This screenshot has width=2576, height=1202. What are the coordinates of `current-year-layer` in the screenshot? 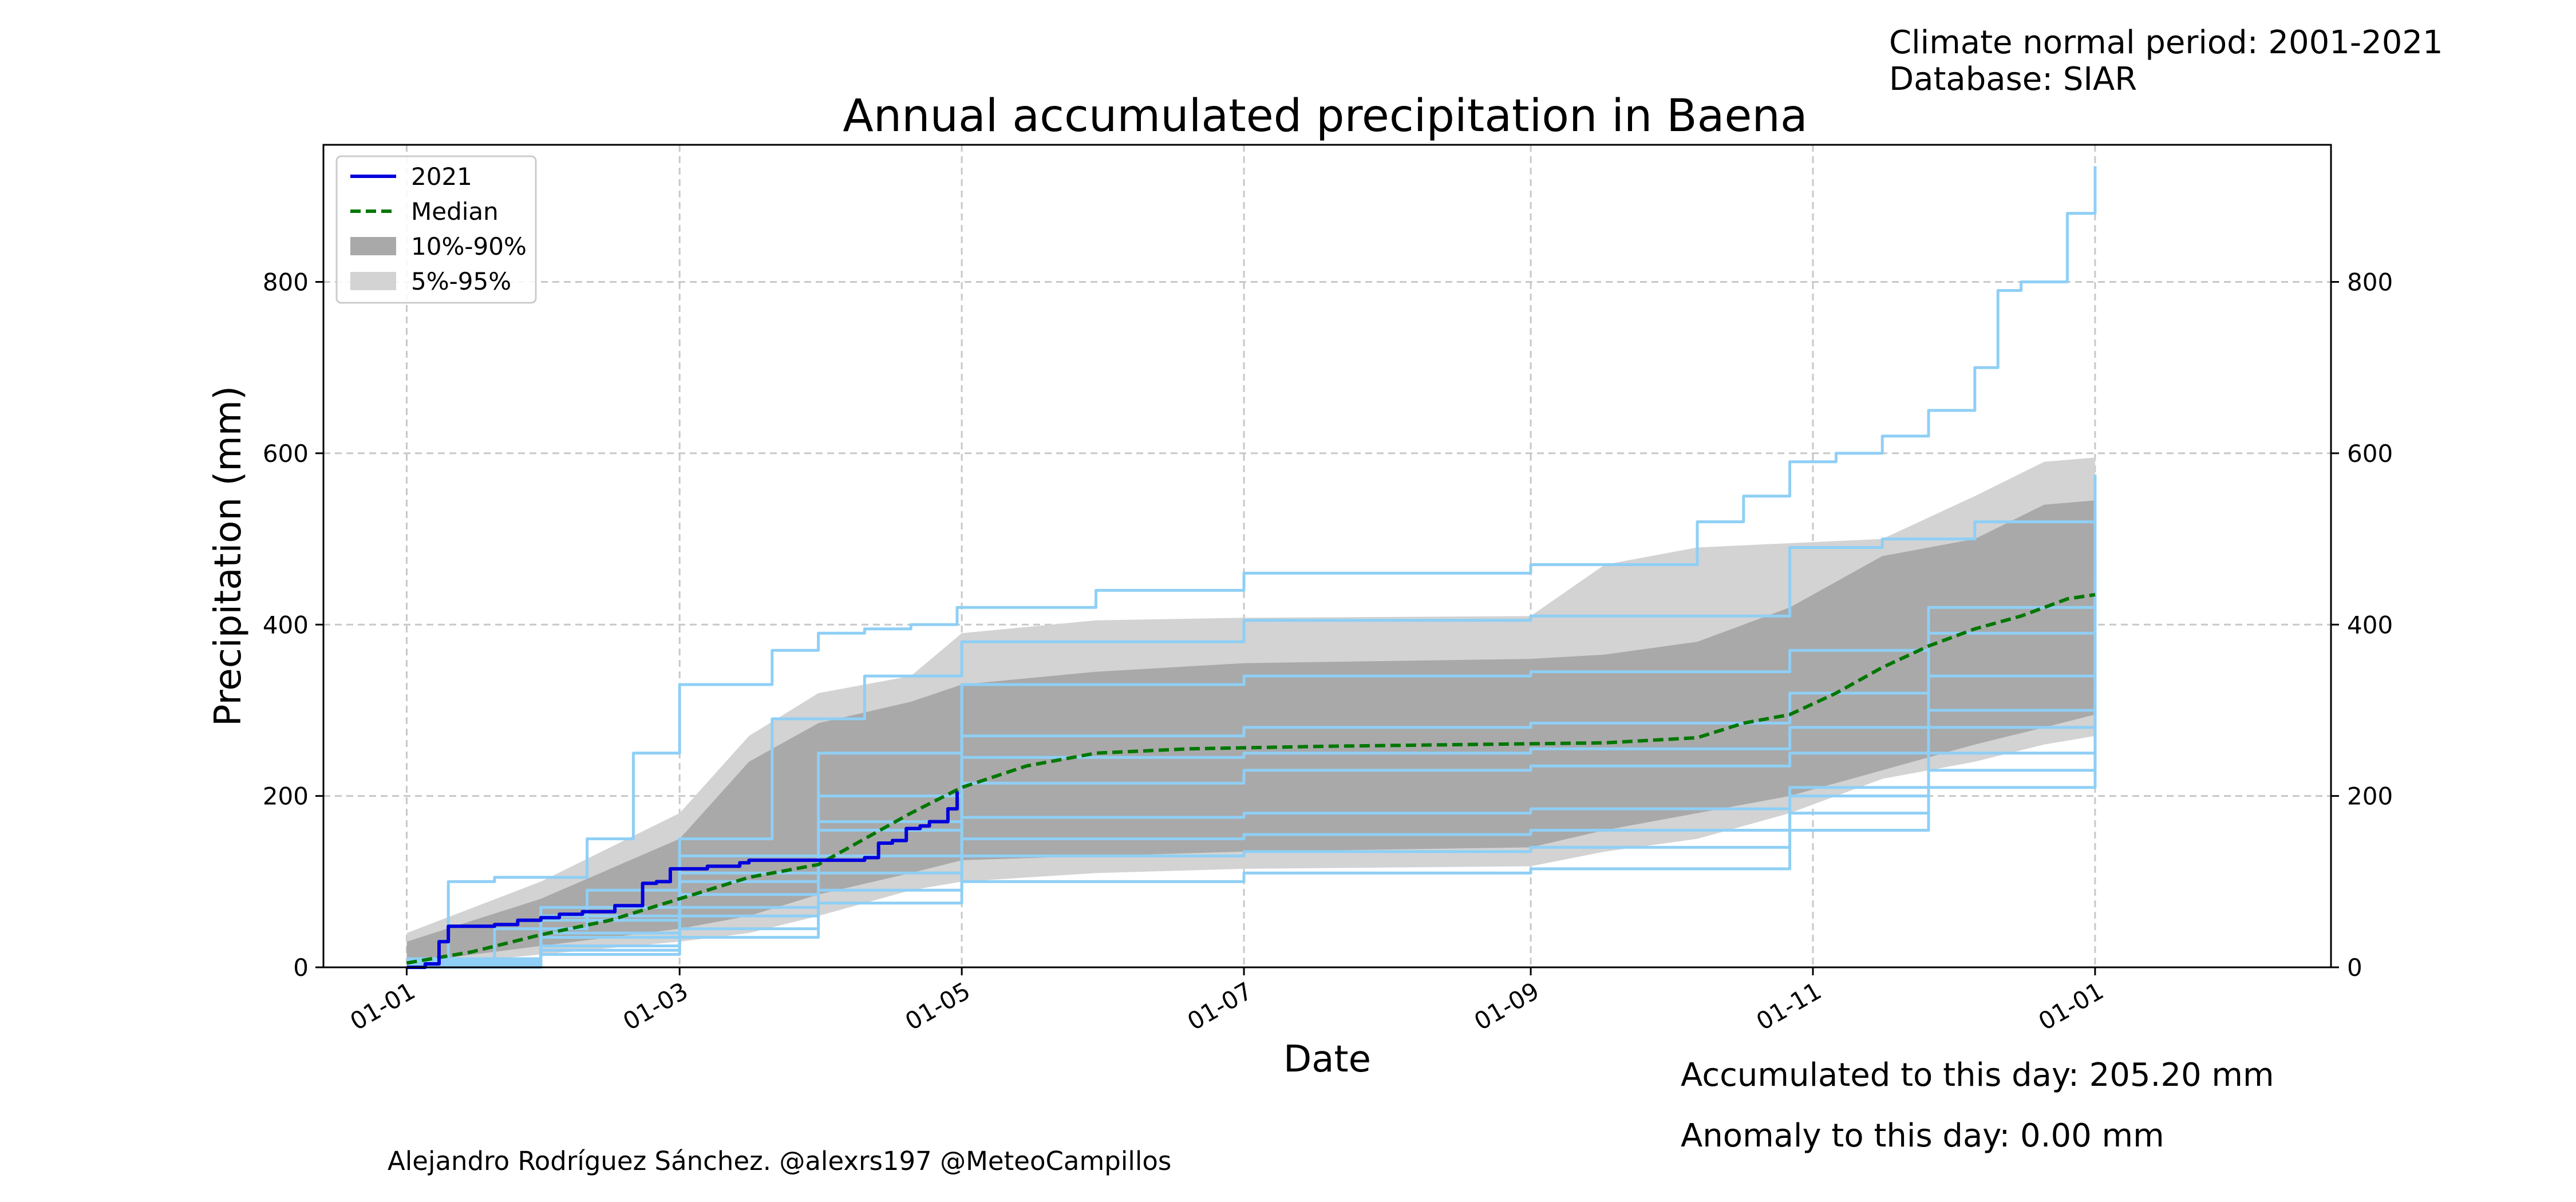 It's located at (682, 880).